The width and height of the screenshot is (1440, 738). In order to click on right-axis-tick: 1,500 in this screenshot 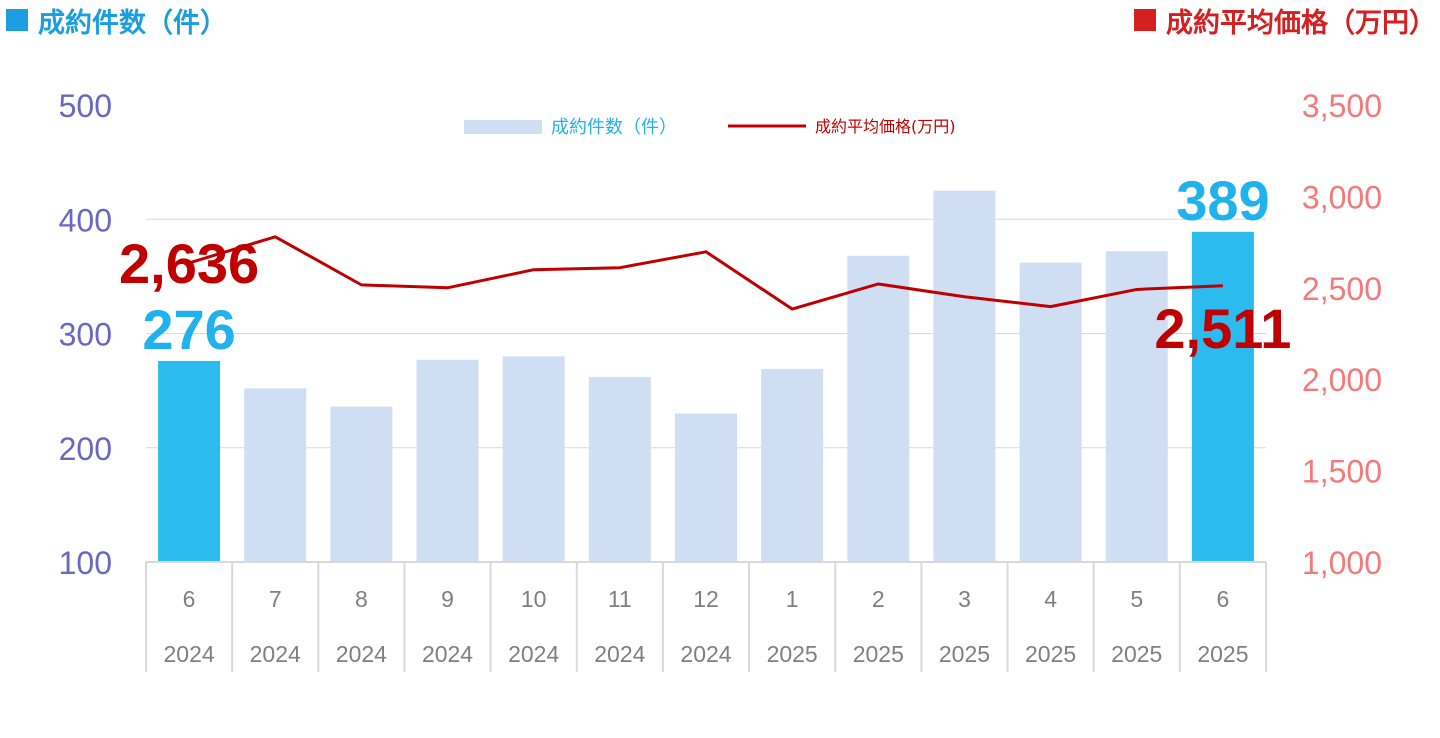, I will do `click(1342, 472)`.